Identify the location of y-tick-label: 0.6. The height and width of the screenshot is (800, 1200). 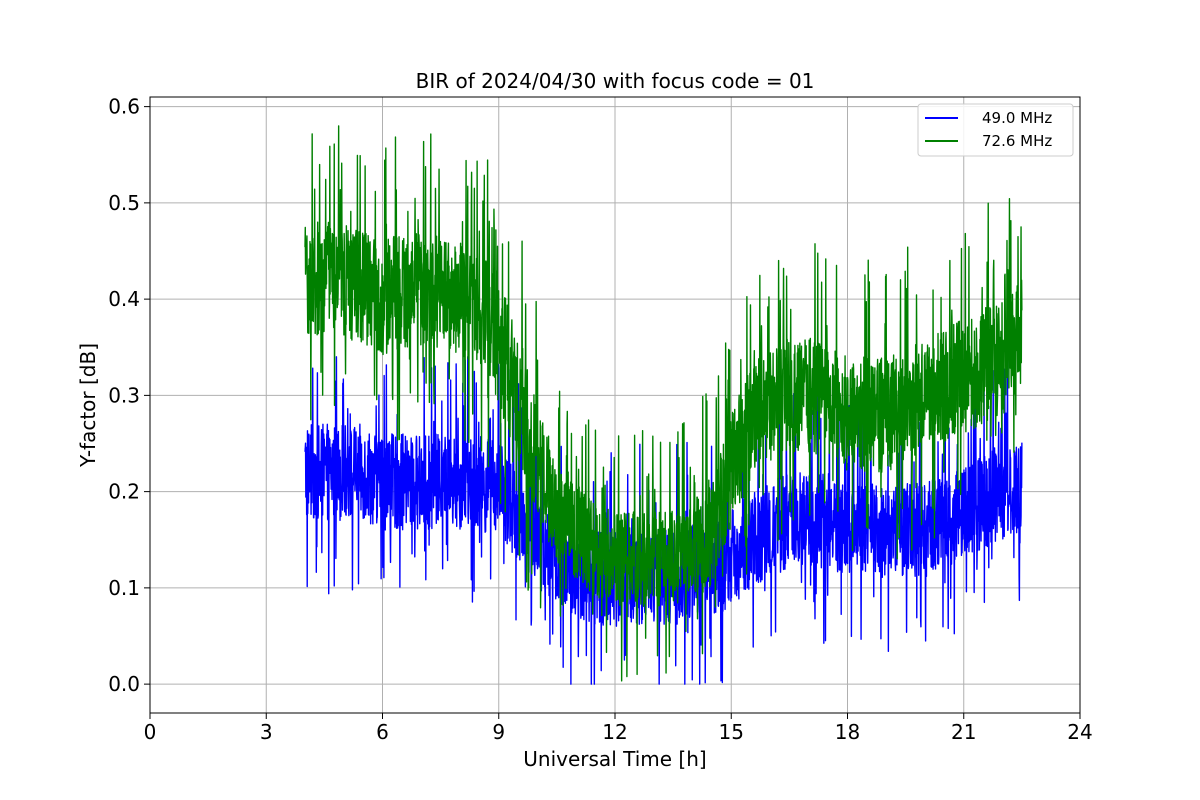
(124, 107).